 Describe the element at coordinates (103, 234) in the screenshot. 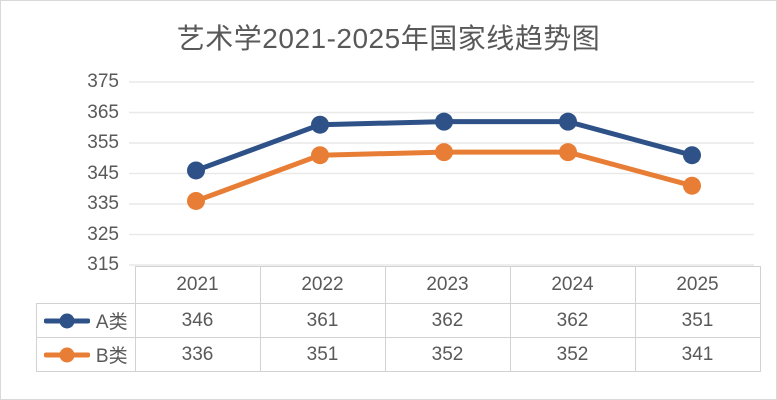

I see `y-axis-tick-label: 325` at that location.